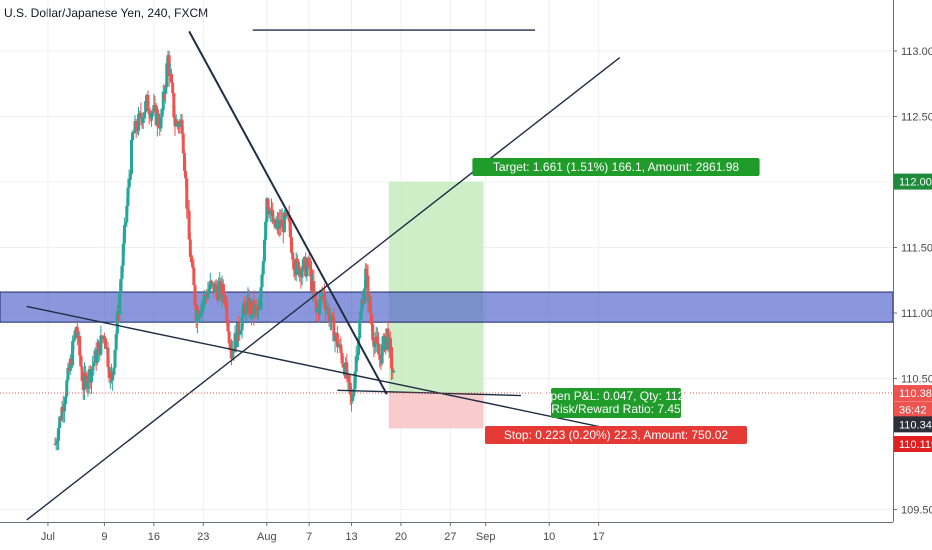  I want to click on profit-zone, so click(436, 287).